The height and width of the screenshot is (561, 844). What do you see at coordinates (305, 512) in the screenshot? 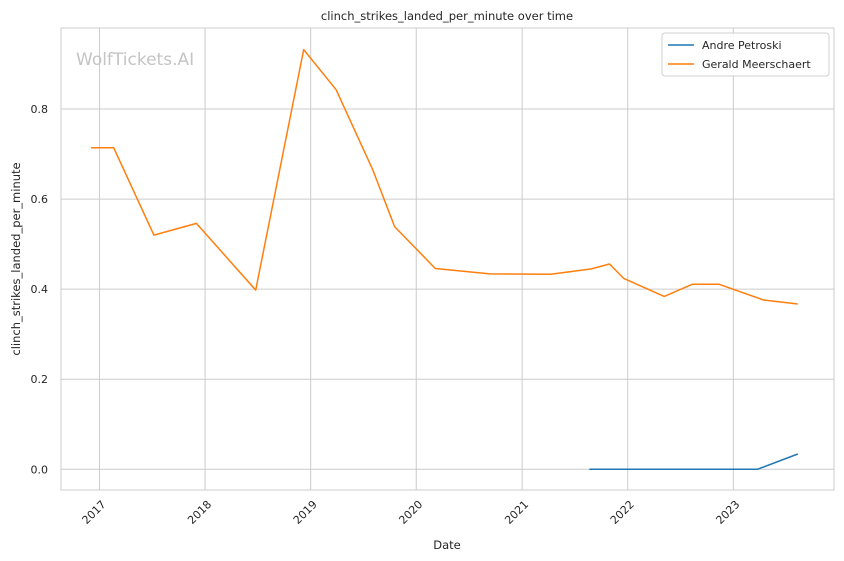
I see `x-tick-label: 2019` at bounding box center [305, 512].